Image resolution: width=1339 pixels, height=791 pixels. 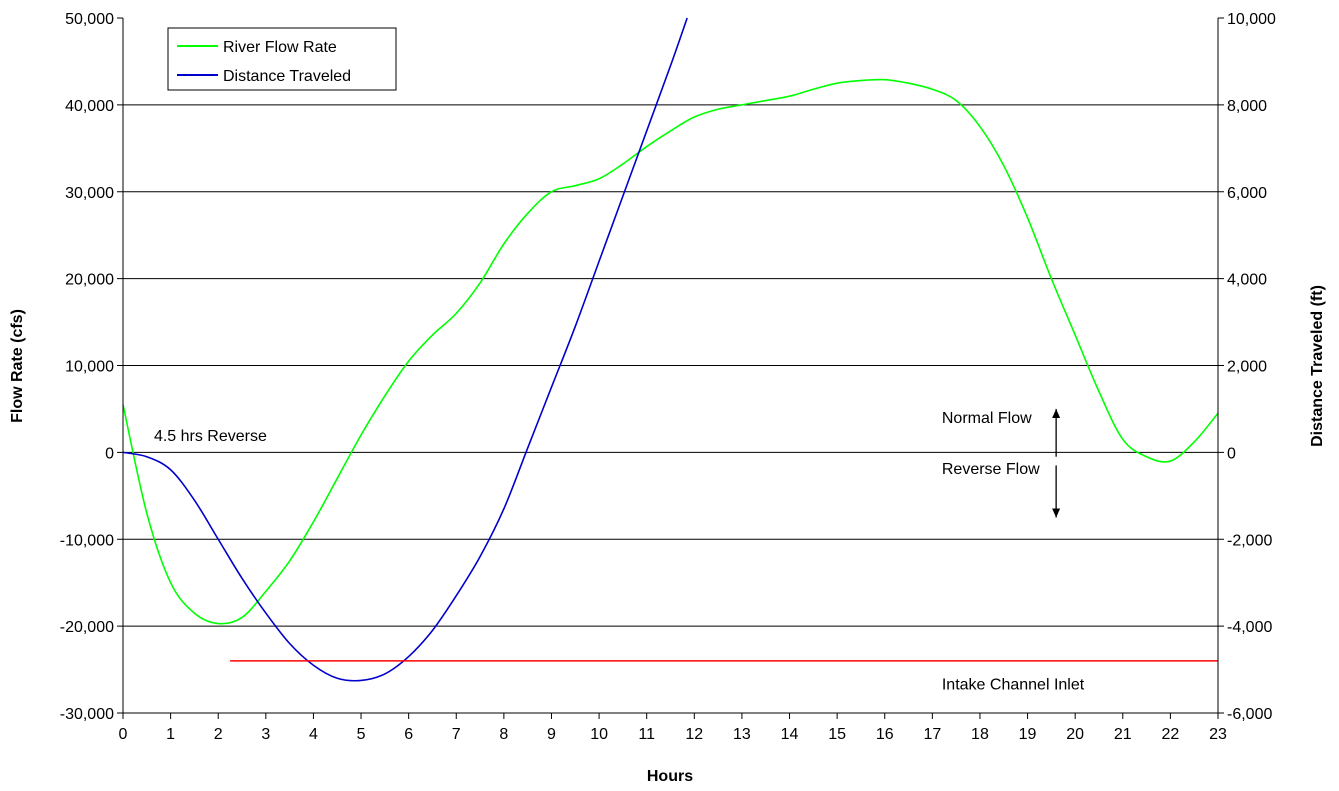 I want to click on x-tick-label: 9, so click(x=551, y=734).